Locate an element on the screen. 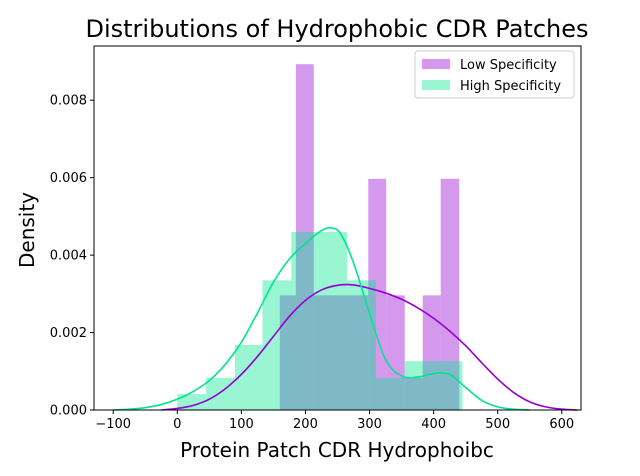 This screenshot has height=476, width=640. y-tick-label: 0.000 is located at coordinates (68, 411).